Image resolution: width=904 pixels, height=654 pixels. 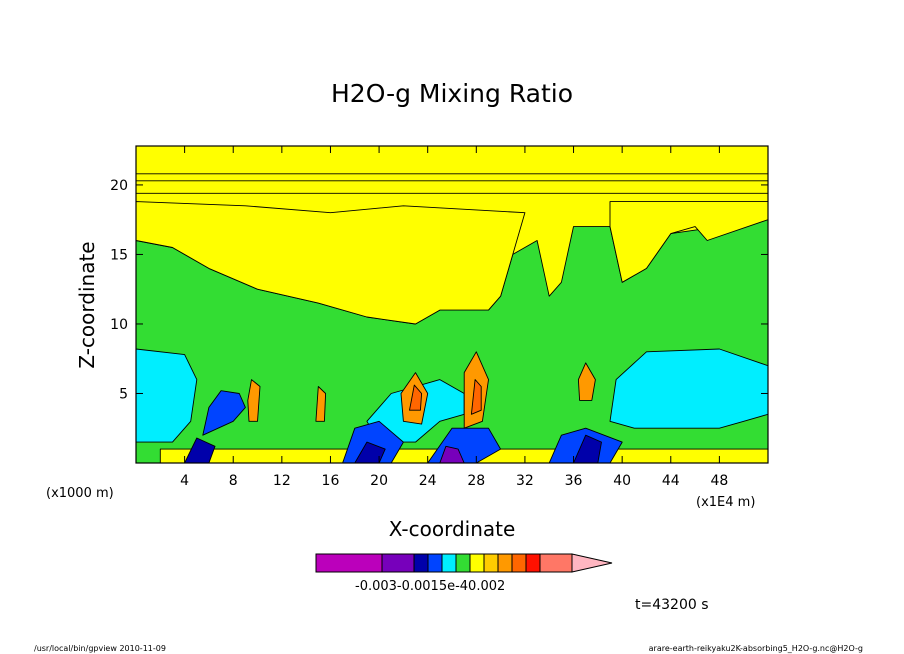 I want to click on x-tick-label: 16, so click(x=331, y=481).